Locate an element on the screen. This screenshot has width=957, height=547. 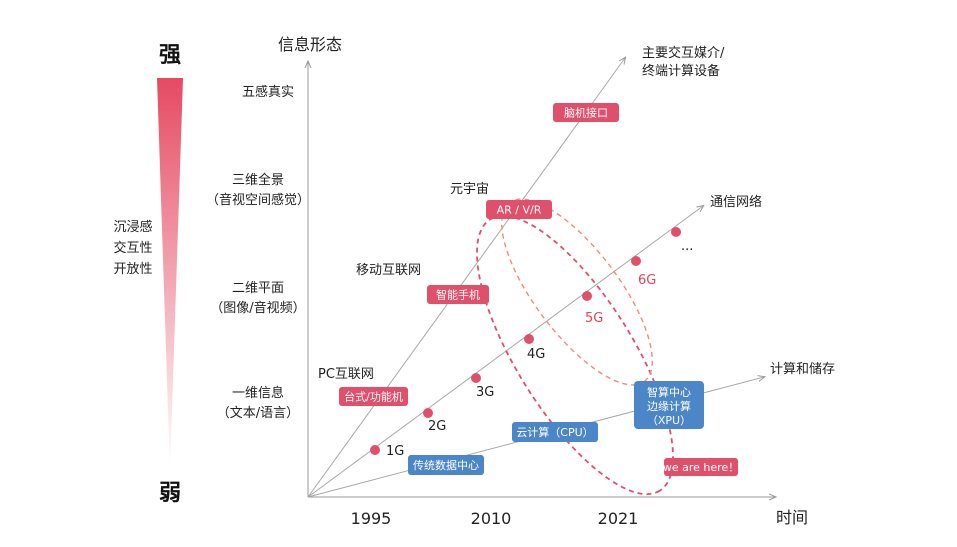
strength-gradient-wedge is located at coordinates (170, 274).